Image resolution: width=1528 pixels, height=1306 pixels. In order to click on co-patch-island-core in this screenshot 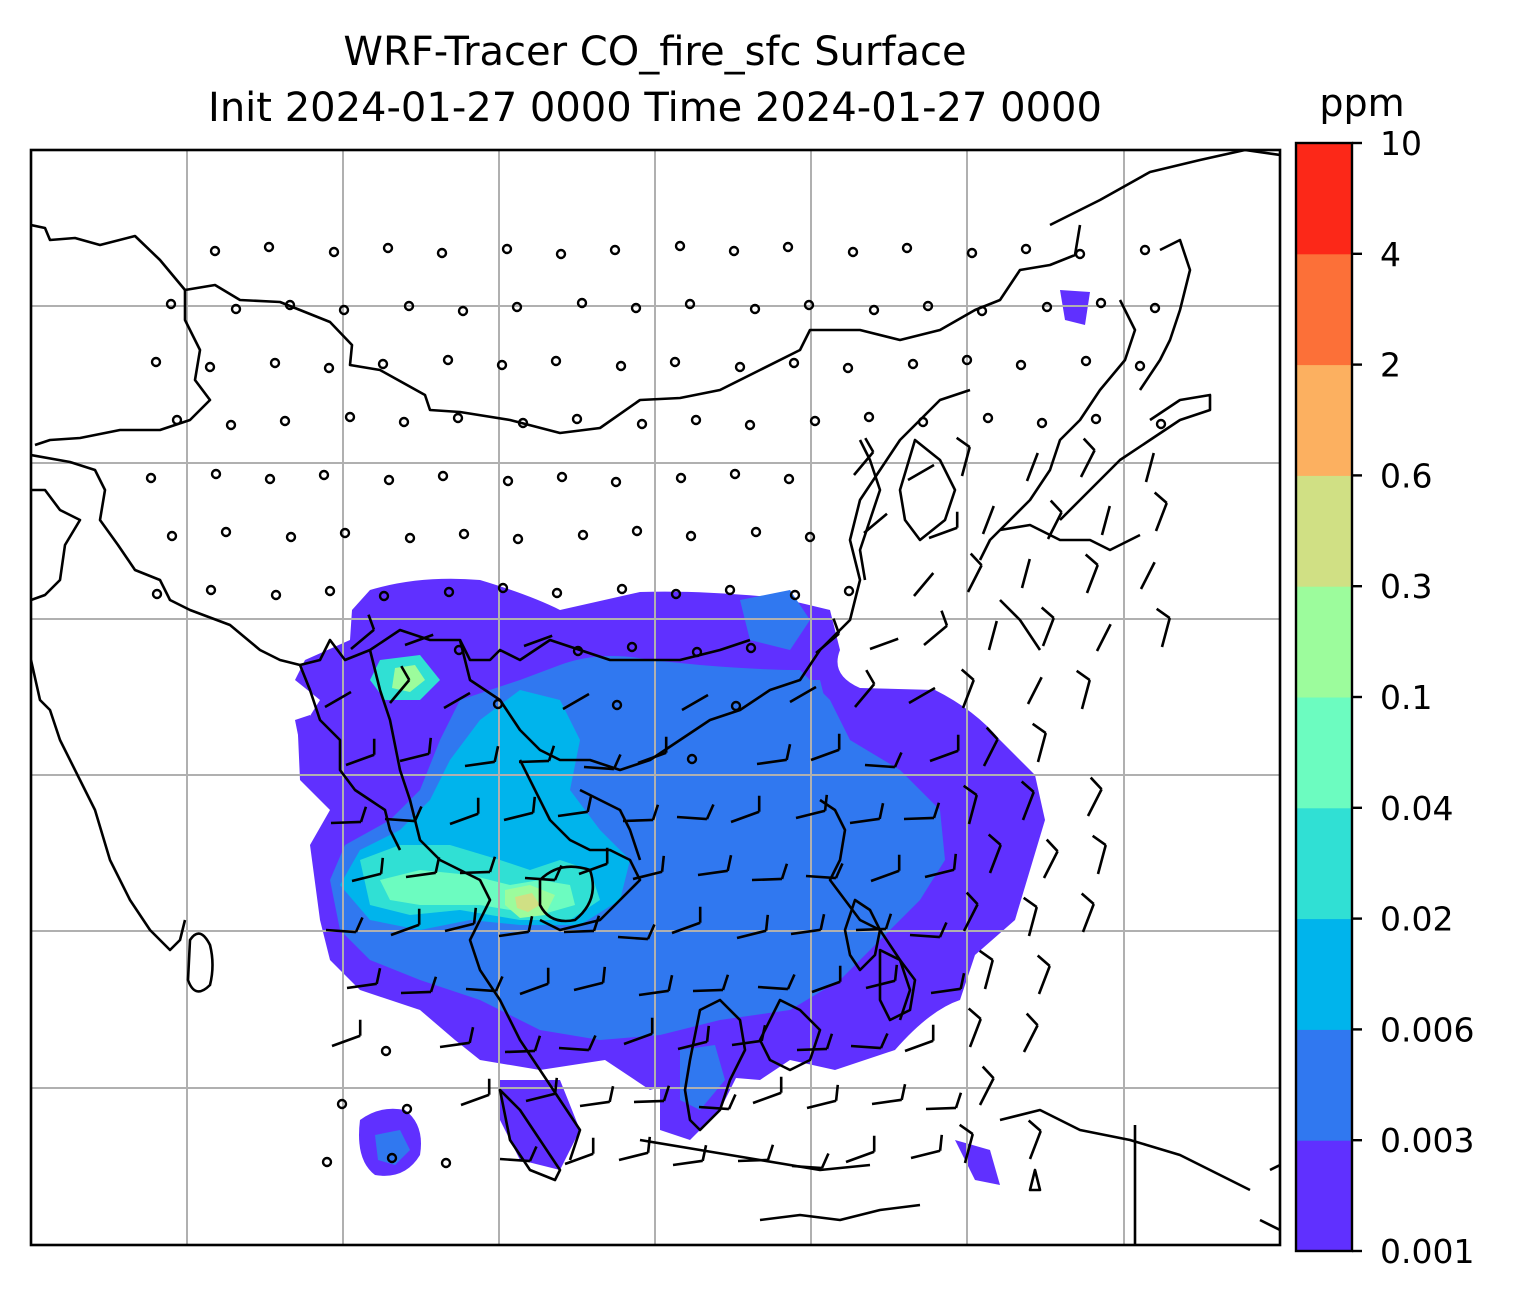, I will do `click(392, 1147)`.